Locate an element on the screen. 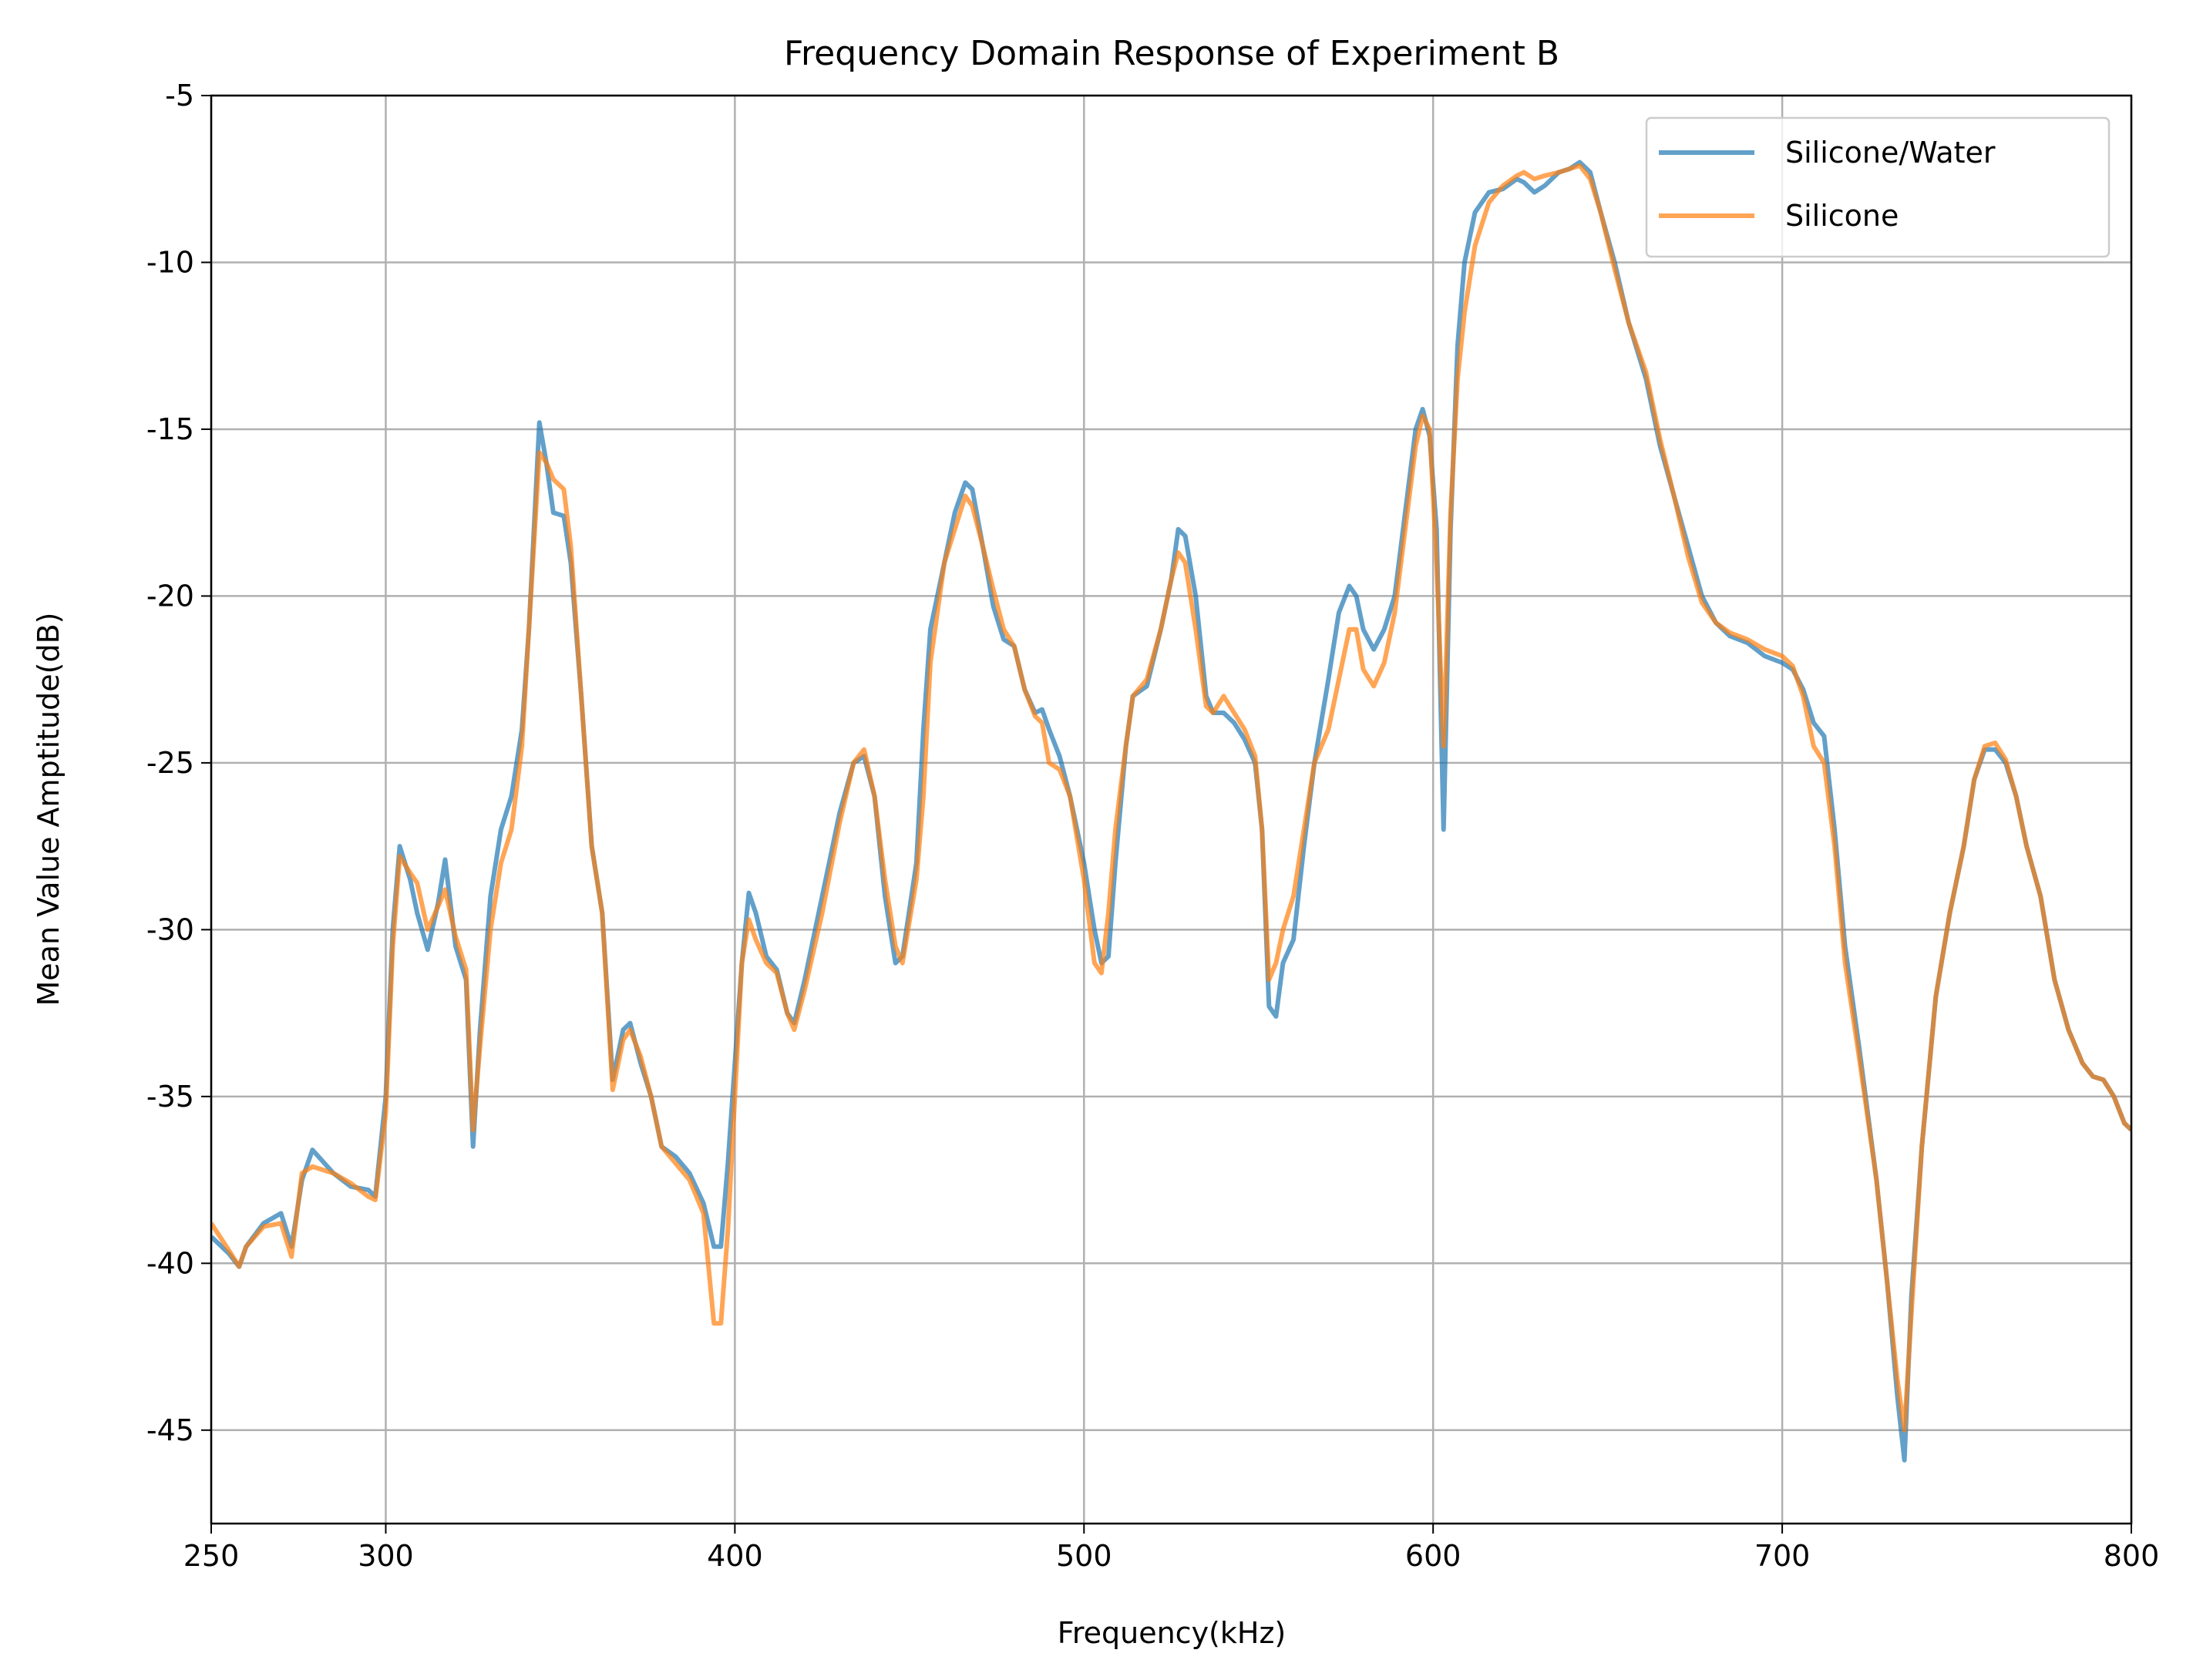 This screenshot has width=2193, height=1680. legend-label: Silicone/Water is located at coordinates (1890, 153).